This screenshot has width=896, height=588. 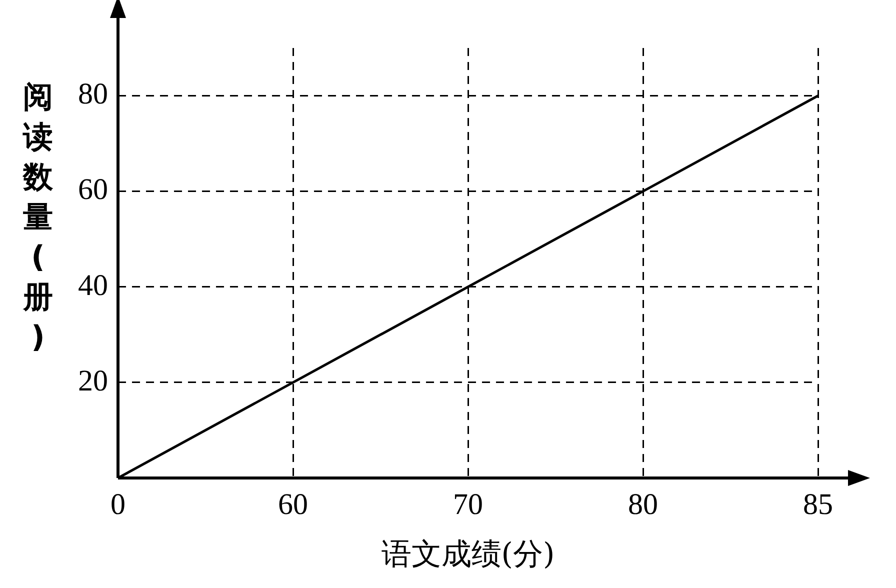 What do you see at coordinates (468, 554) in the screenshot?
I see `x-axis-title: 语文成绩(分)` at bounding box center [468, 554].